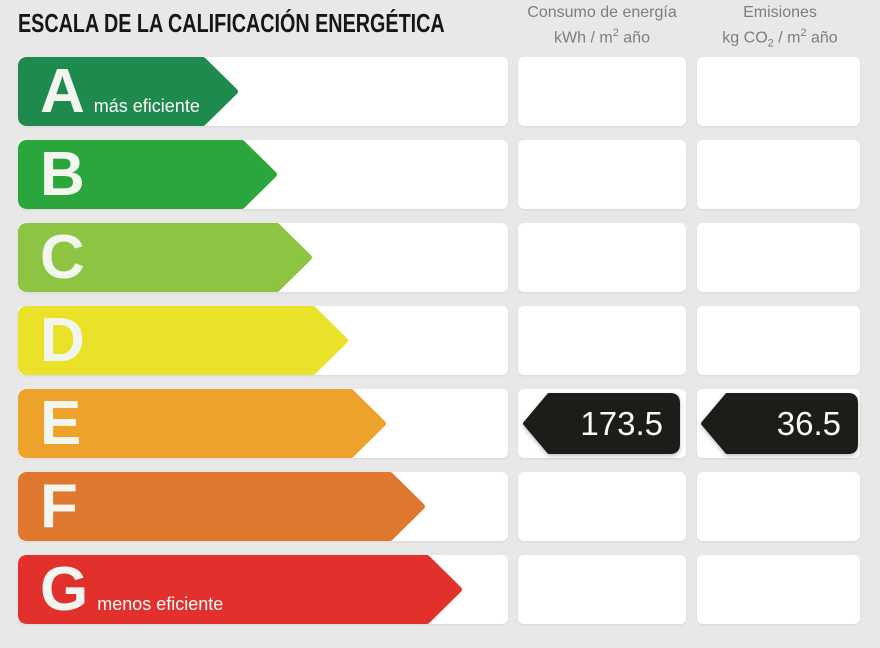  Describe the element at coordinates (62, 91) in the screenshot. I see `rating-letter-a: A` at that location.